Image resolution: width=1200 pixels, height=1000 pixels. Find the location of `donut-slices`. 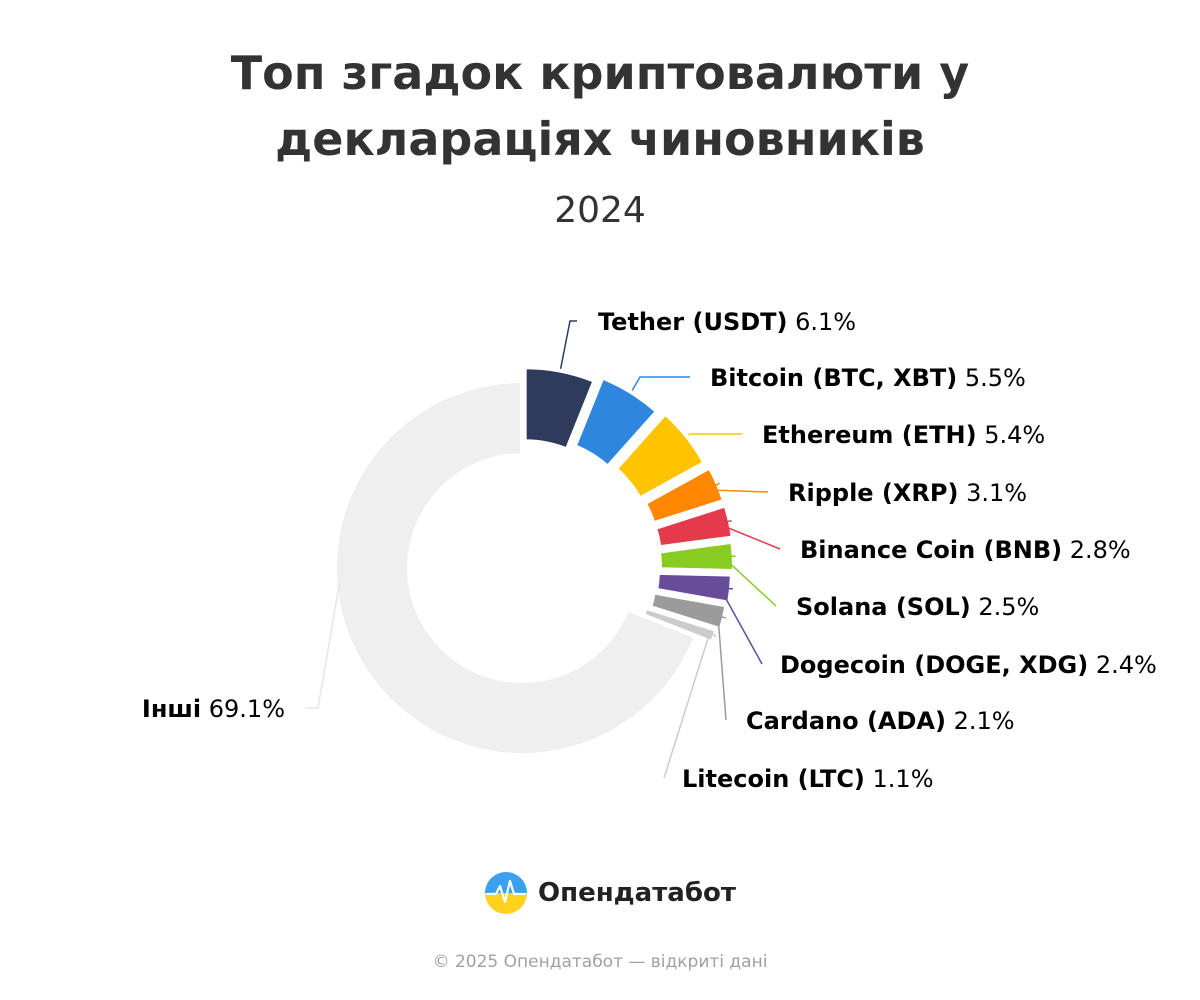

donut-slices is located at coordinates (534, 561).